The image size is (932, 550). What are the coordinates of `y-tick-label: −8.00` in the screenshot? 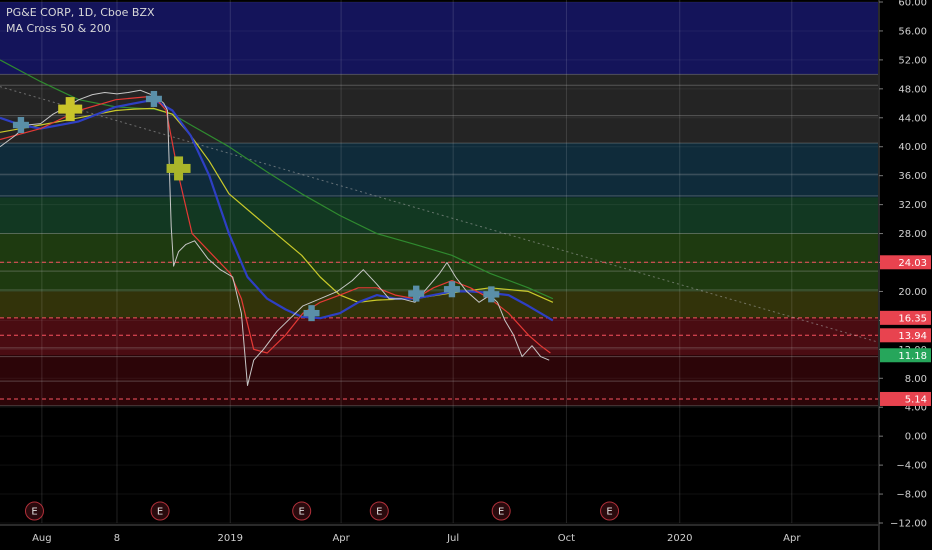 It's located at (911, 495).